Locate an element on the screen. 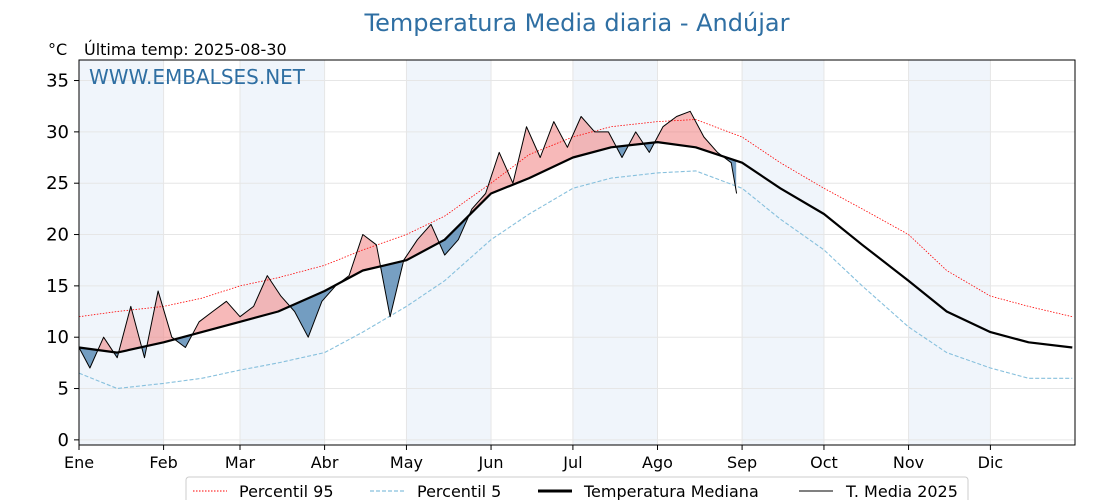 This screenshot has height=500, width=1120. x-tick-label: Feb is located at coordinates (163, 462).